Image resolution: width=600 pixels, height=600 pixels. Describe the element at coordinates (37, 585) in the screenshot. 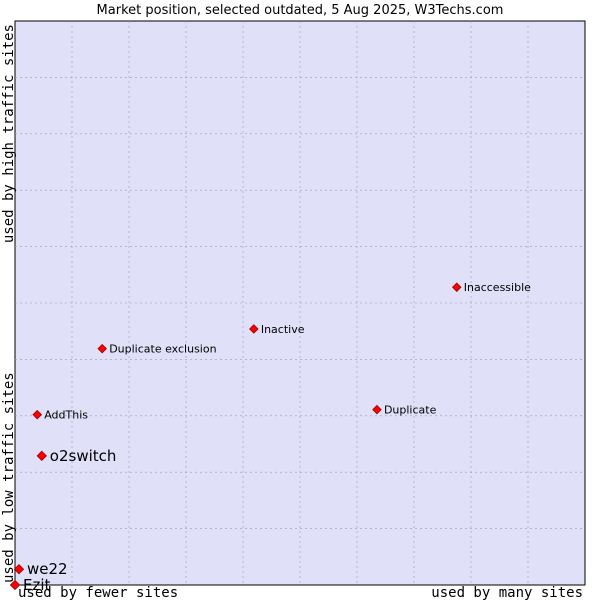

I see `data-point-label: Ezit` at that location.